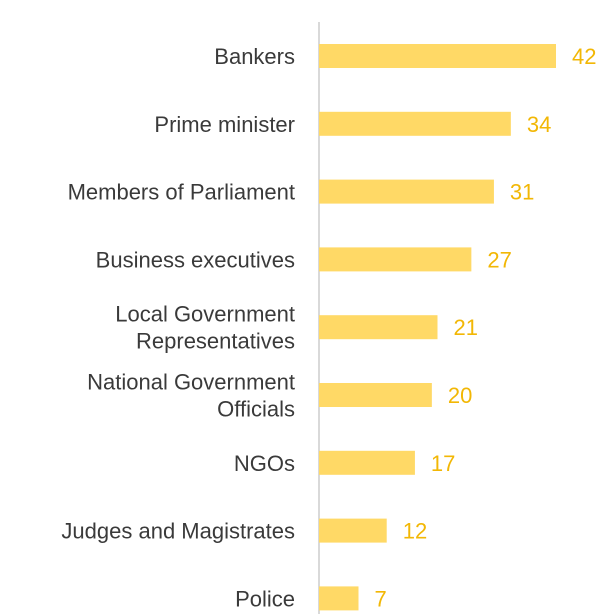 The height and width of the screenshot is (614, 603). I want to click on category-label-line: Bankers, so click(254, 56).